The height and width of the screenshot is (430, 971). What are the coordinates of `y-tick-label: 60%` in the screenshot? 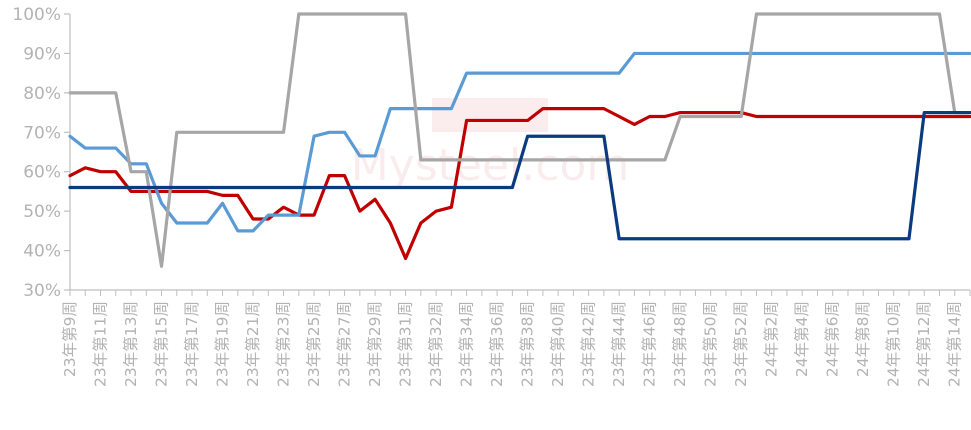 It's located at (42, 173).